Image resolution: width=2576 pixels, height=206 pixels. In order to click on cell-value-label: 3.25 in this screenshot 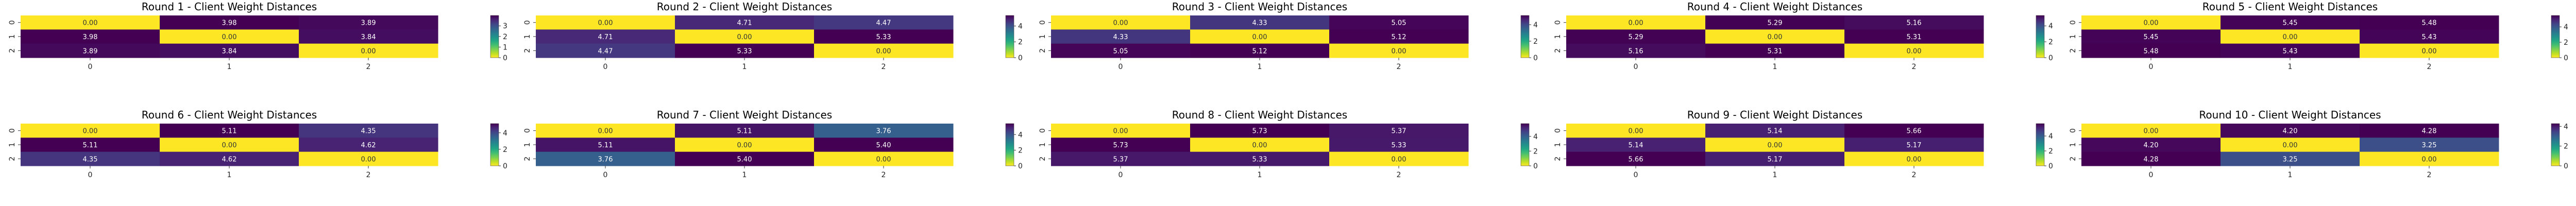, I will do `click(2290, 159)`.